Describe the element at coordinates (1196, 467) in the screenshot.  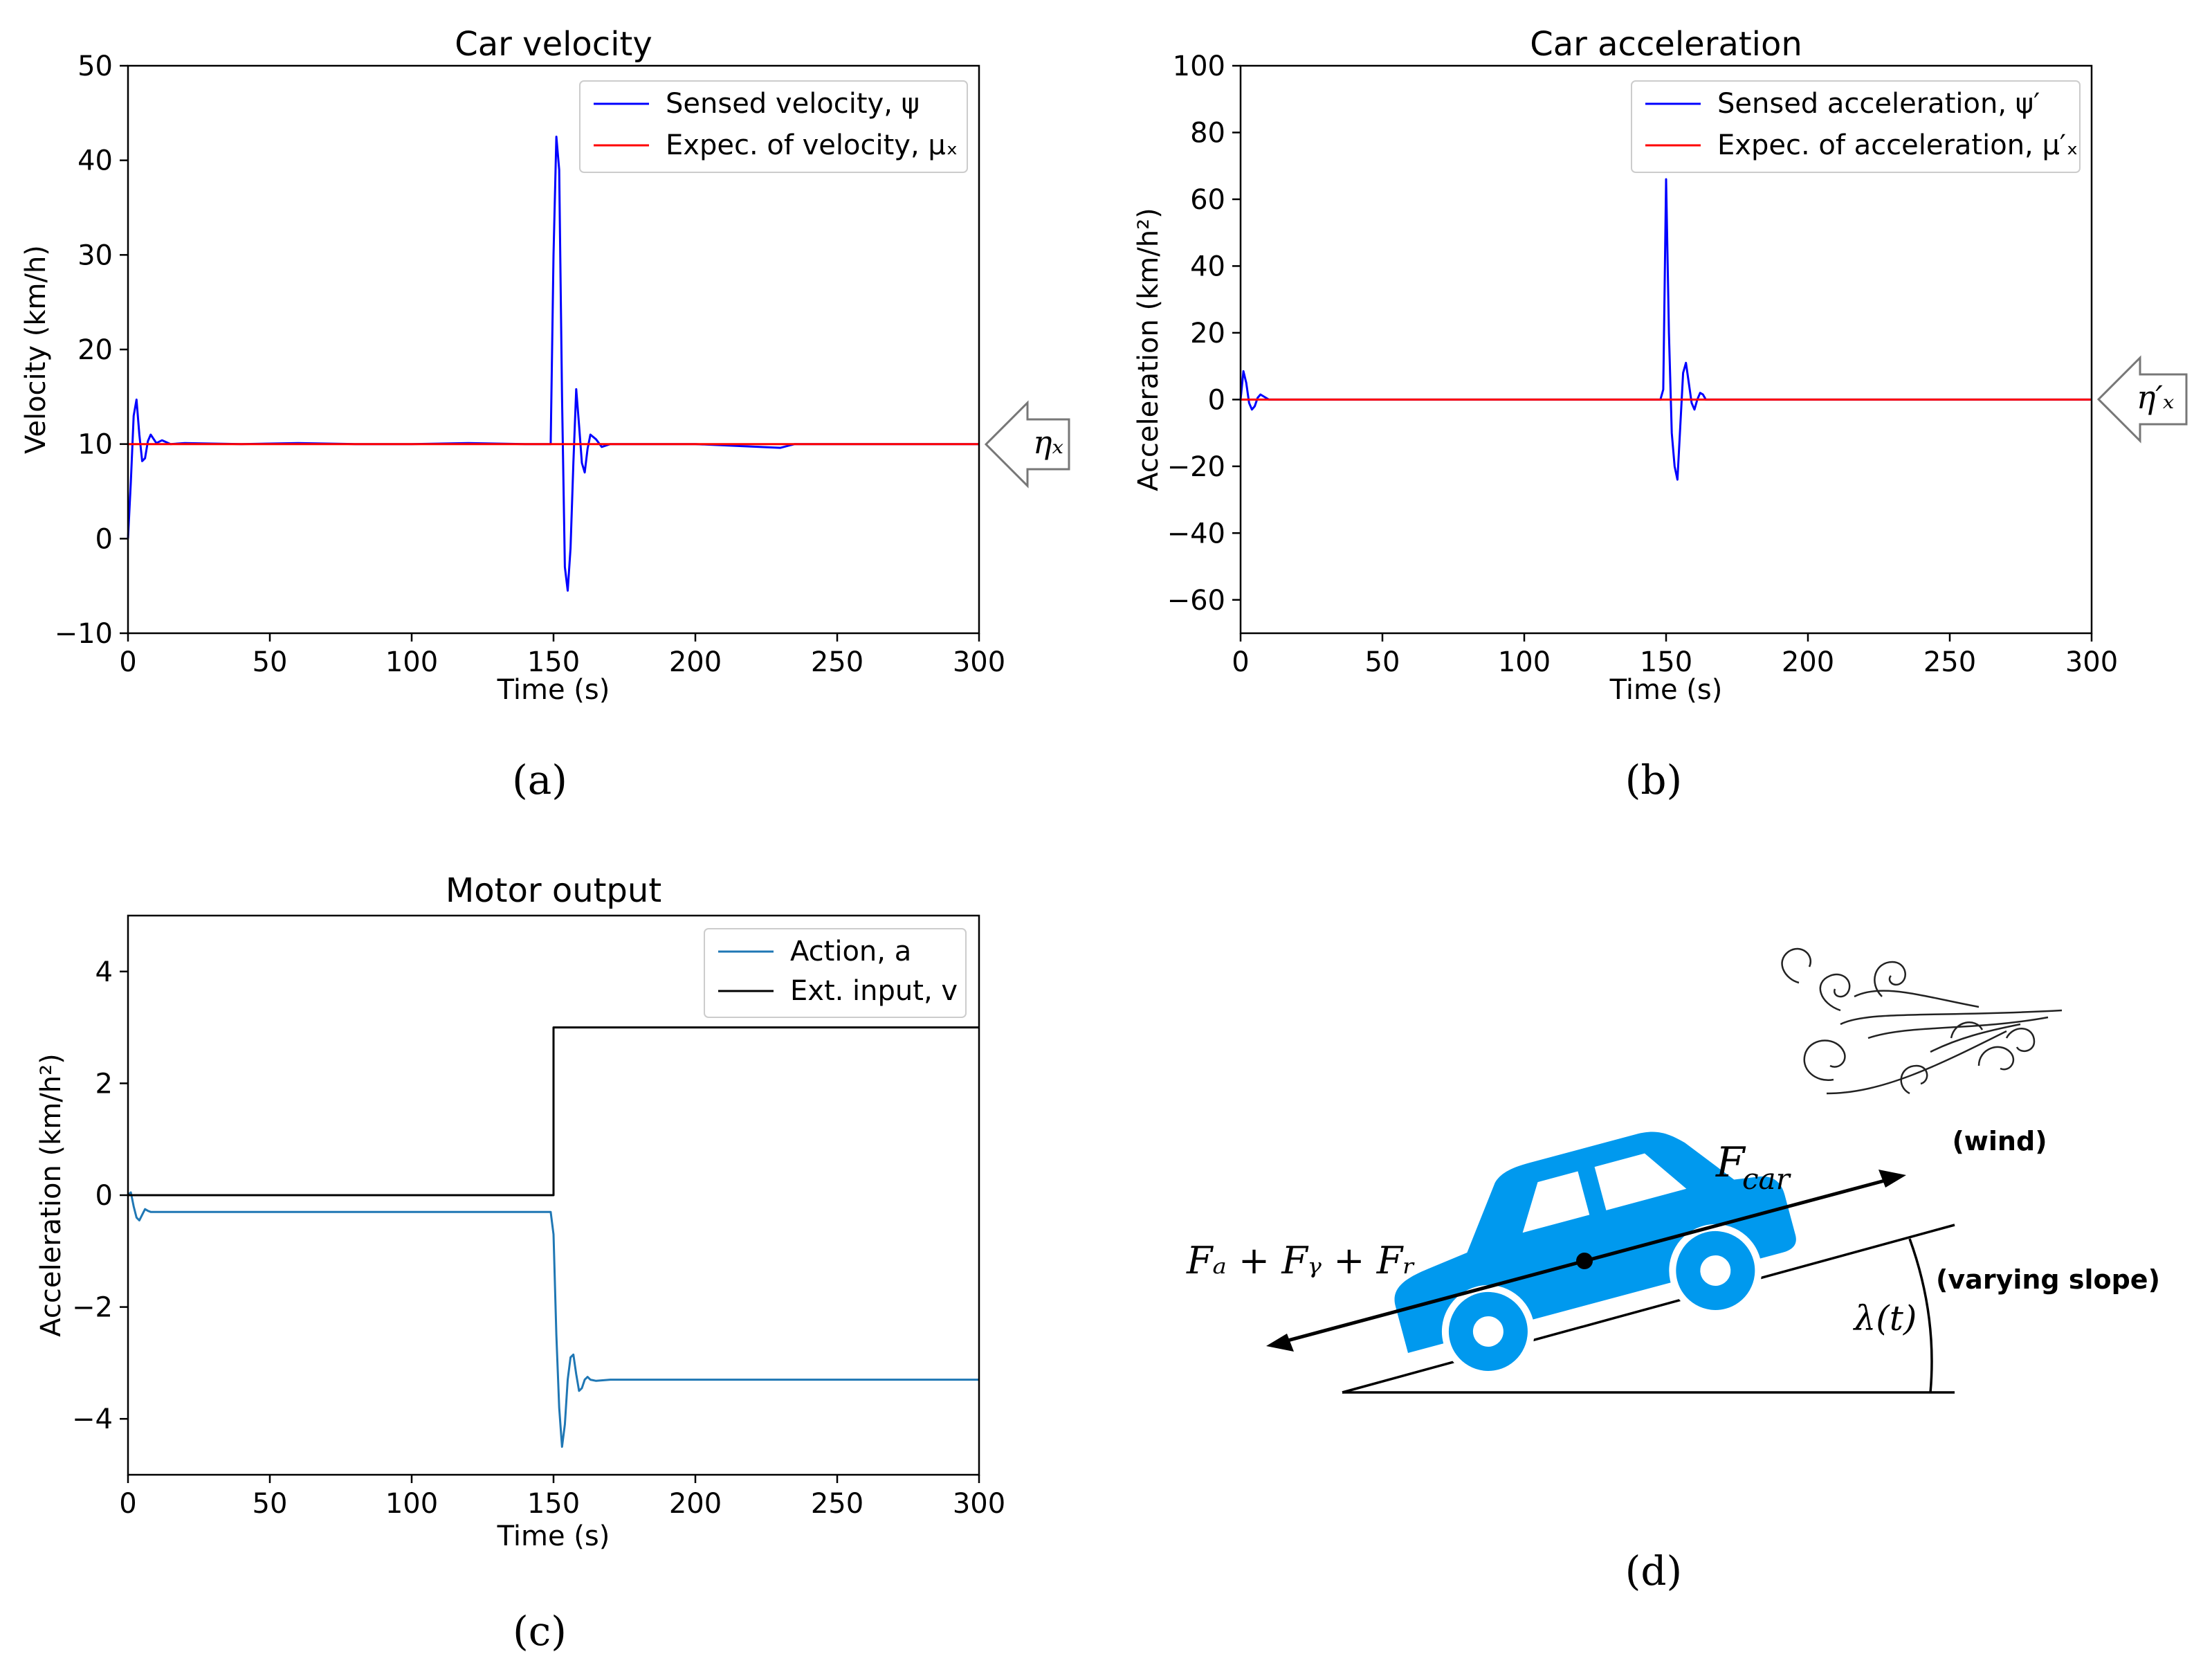
I see `y-tick-label: −20` at that location.